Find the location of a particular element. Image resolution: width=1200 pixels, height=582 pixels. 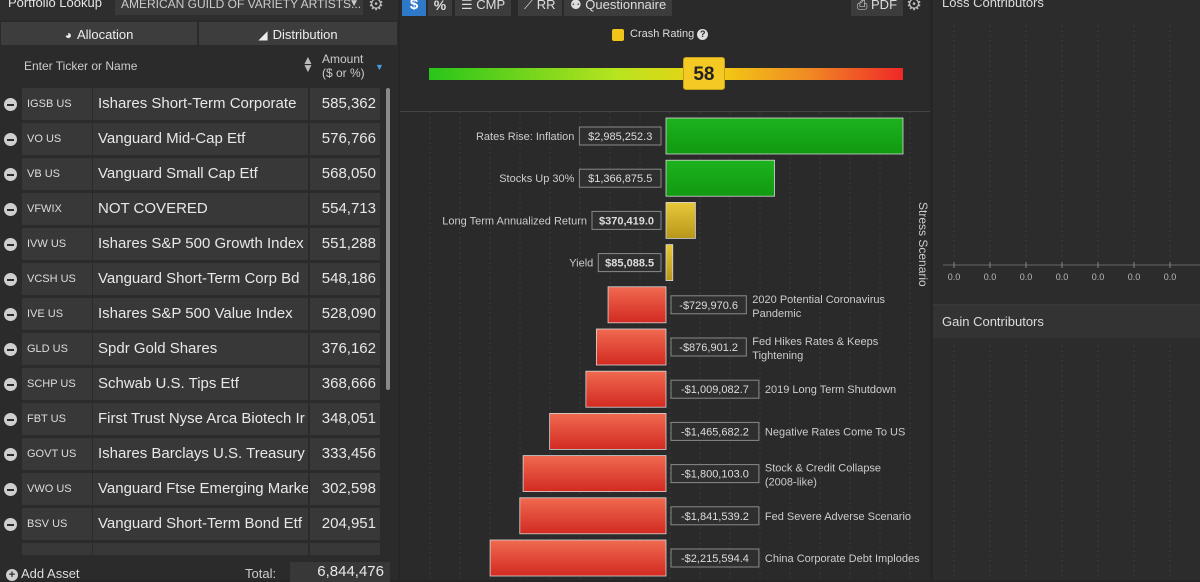

holding-ticker: VCSH US is located at coordinates (57, 279).